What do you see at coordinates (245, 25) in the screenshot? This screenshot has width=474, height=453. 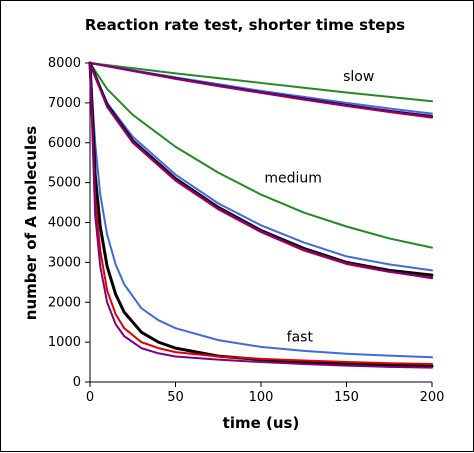 I see `chart-title: Reaction rate test, shorter time steps` at bounding box center [245, 25].